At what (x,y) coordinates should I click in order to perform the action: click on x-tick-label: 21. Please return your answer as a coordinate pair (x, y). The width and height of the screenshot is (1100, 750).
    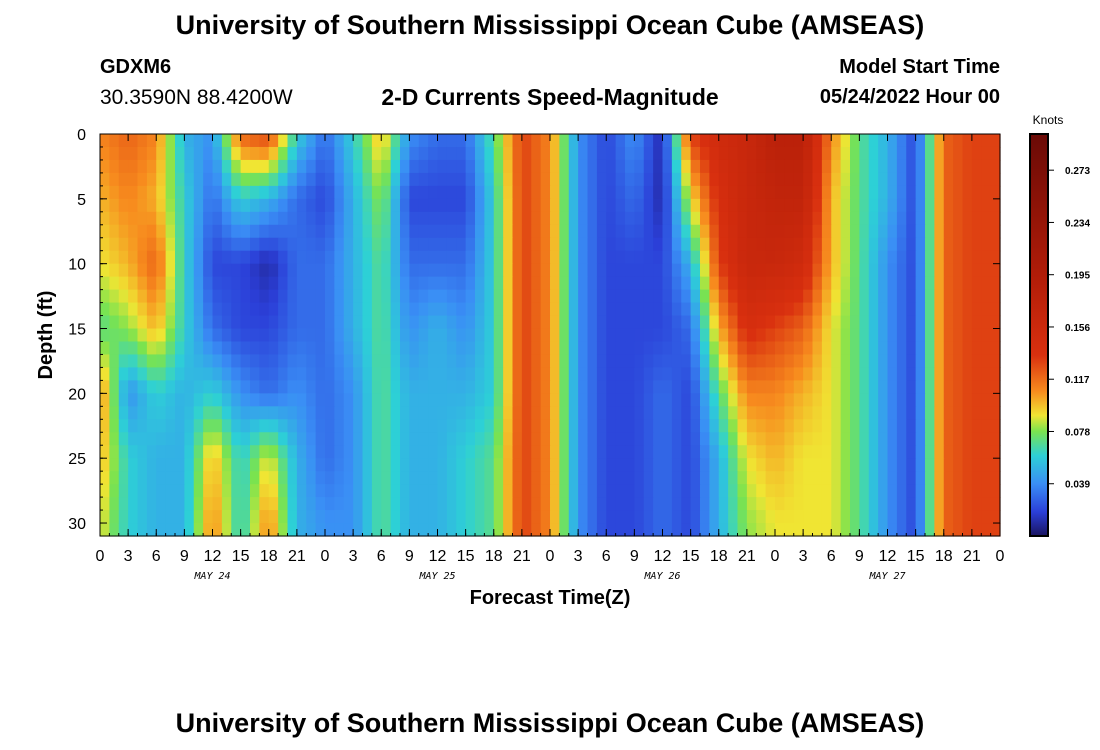
    Looking at the image, I should click on (522, 556).